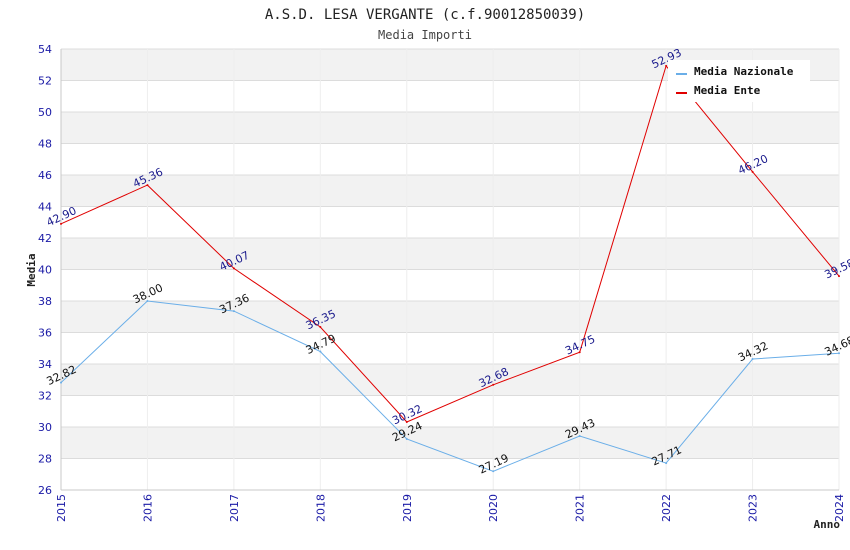 The image size is (850, 550). Describe the element at coordinates (836, 346) in the screenshot. I see `data-label-media-nazionale: 34.68` at that location.